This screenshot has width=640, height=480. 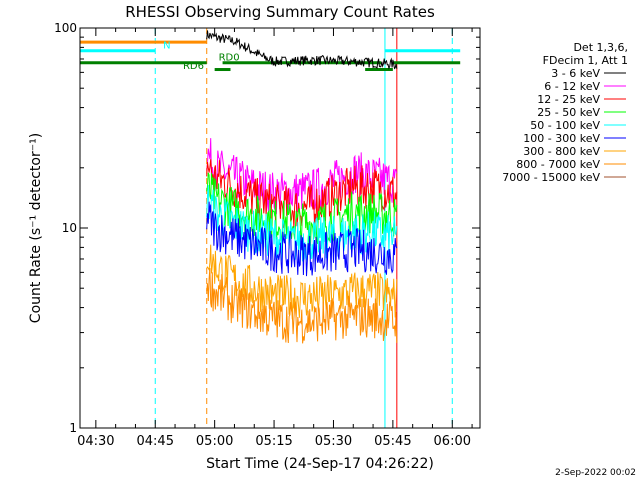 I want to click on y-tick-label: 1, so click(x=73, y=428).